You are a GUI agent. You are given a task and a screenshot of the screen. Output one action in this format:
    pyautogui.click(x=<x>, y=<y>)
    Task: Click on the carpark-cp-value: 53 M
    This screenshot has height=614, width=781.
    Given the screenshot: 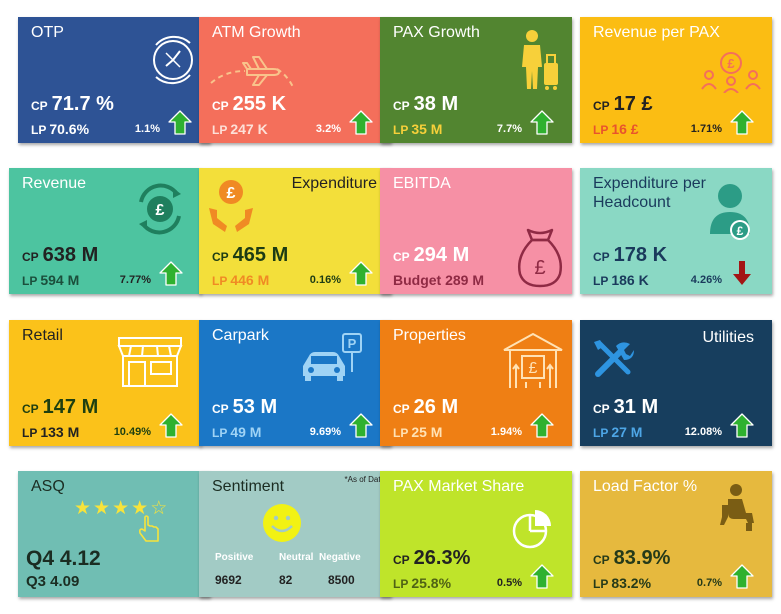 What is the action you would take?
    pyautogui.click(x=255, y=407)
    